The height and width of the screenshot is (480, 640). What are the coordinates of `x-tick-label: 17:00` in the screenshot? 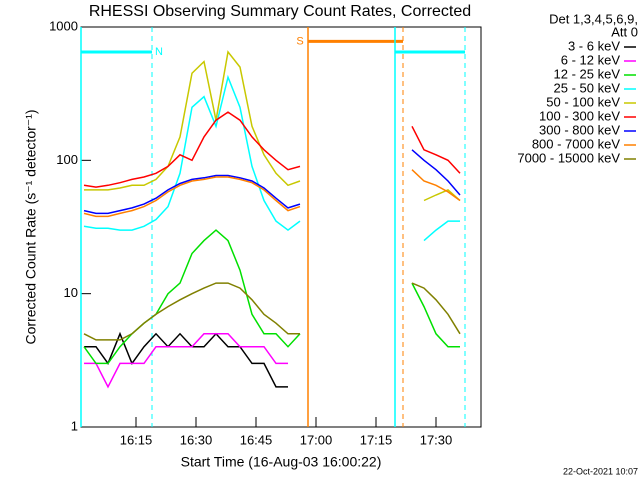 It's located at (316, 439).